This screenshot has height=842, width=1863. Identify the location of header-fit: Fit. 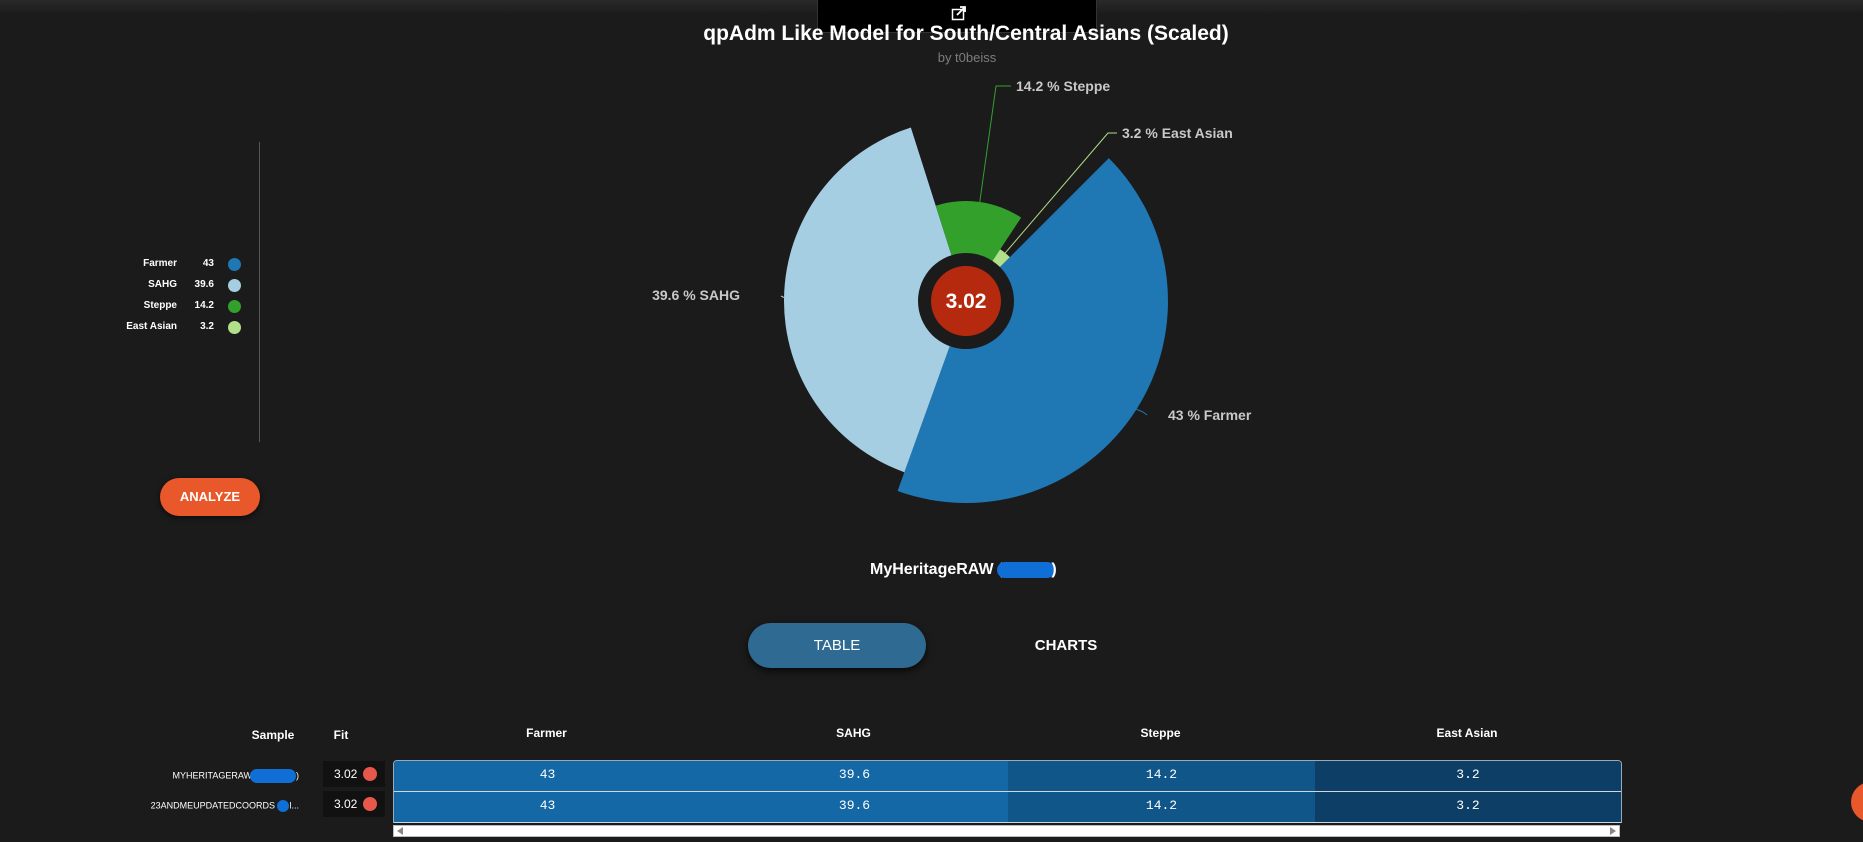
(341, 735).